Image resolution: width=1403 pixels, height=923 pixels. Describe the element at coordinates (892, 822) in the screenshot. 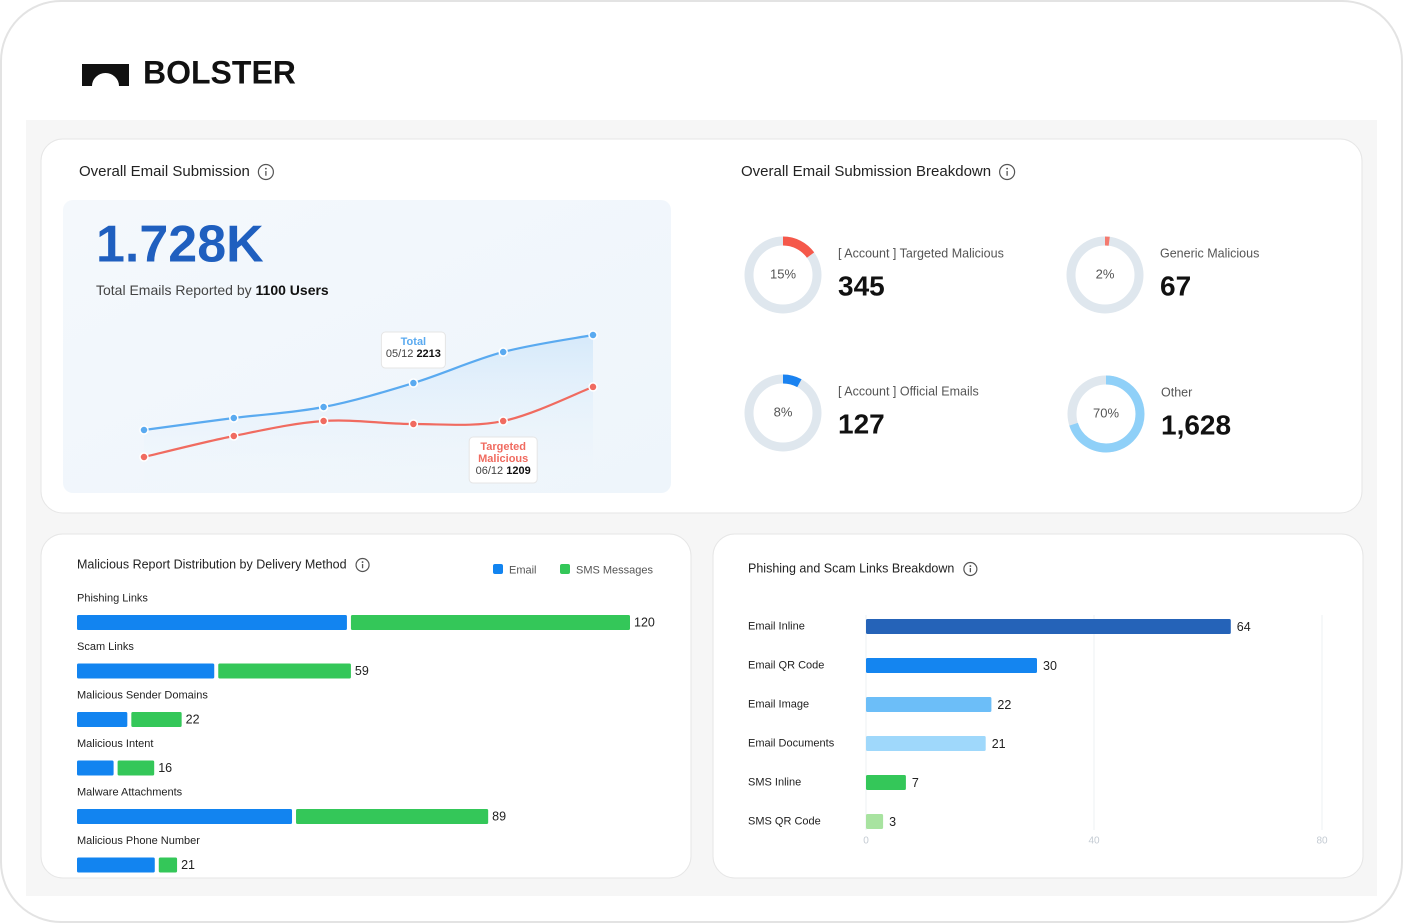

I see `bar-label: 3` at that location.